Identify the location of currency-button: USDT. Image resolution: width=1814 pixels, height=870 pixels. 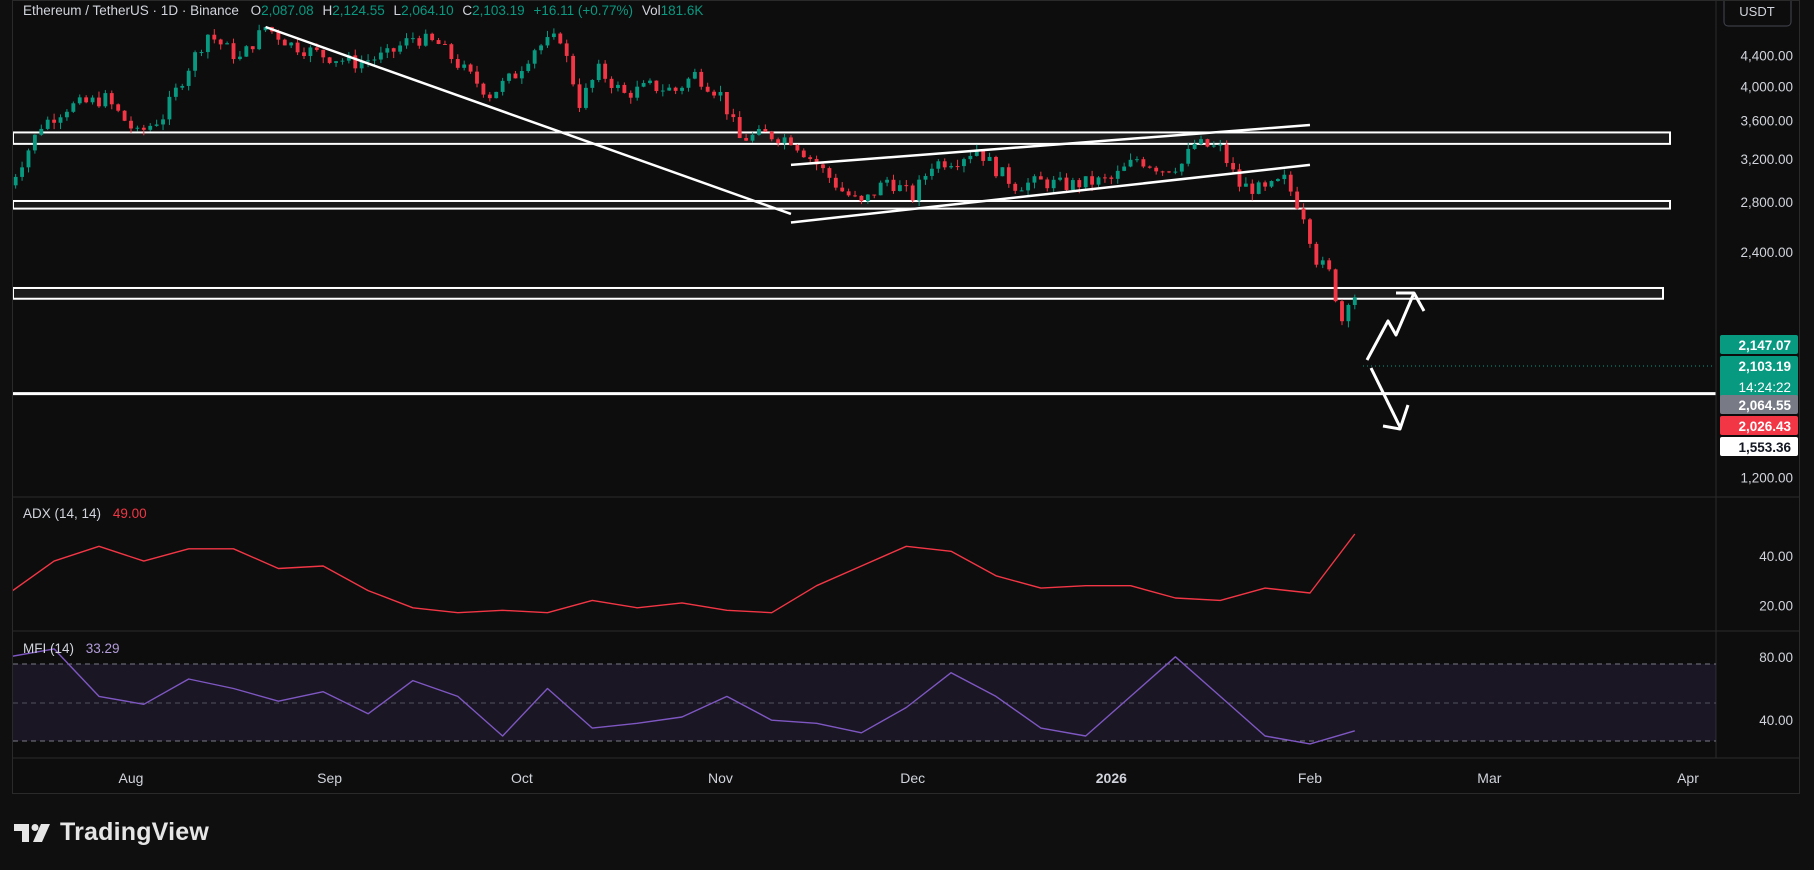
(1757, 14).